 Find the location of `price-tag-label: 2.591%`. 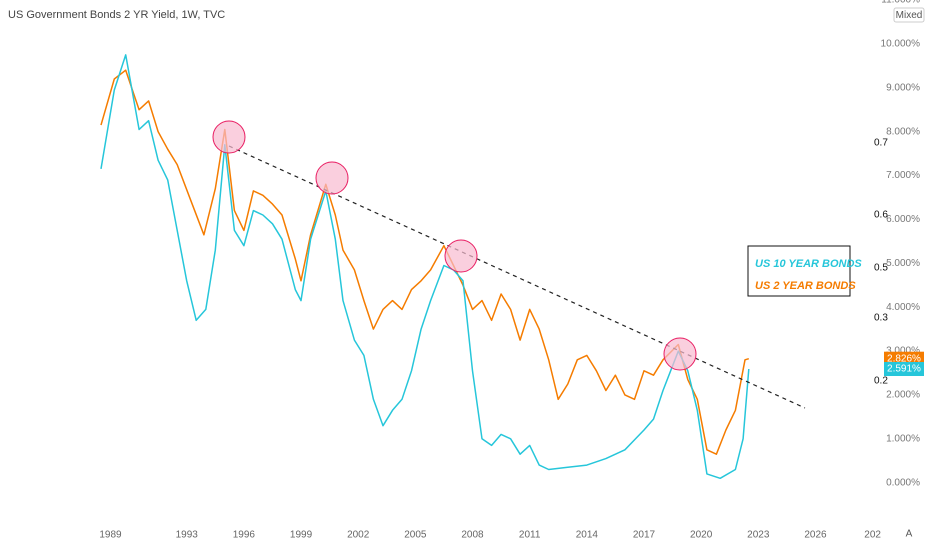

price-tag-label: 2.591% is located at coordinates (904, 369).